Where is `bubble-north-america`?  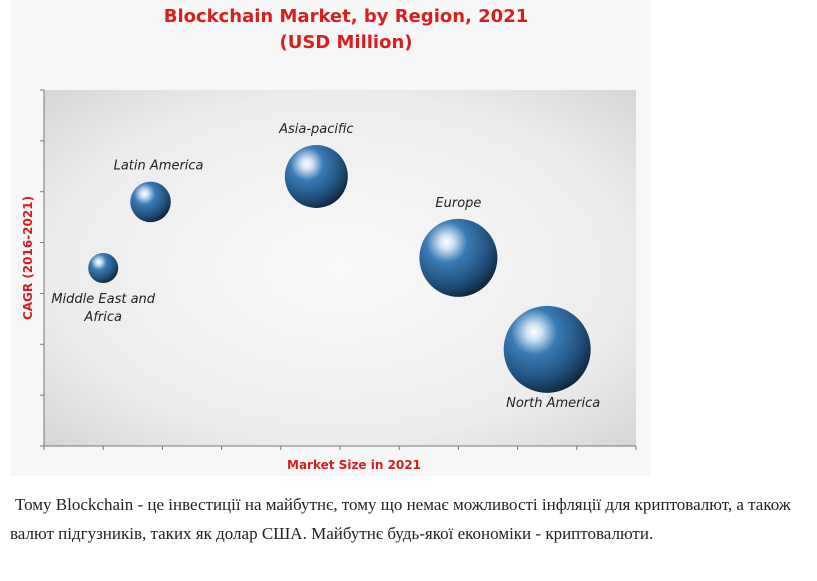
bubble-north-america is located at coordinates (547, 349).